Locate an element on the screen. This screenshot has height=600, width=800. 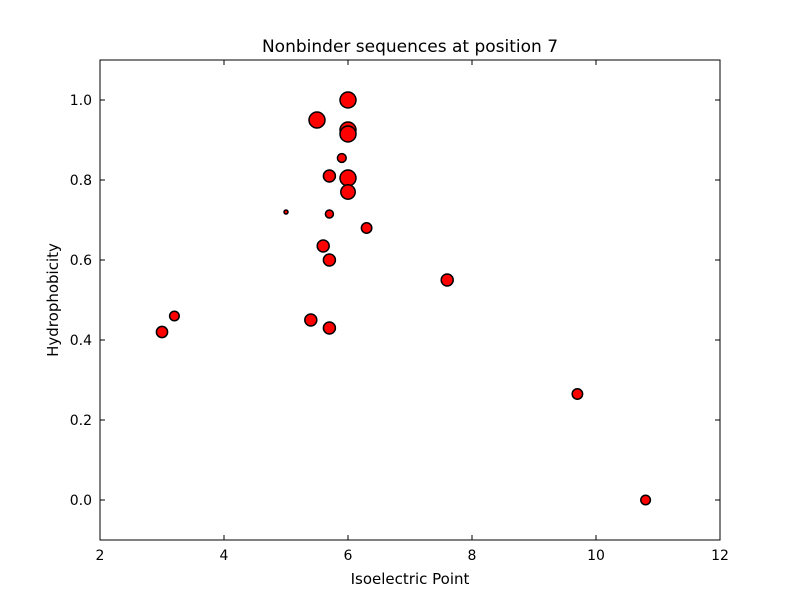
x-axis-label: Isoelectric Point is located at coordinates (410, 579).